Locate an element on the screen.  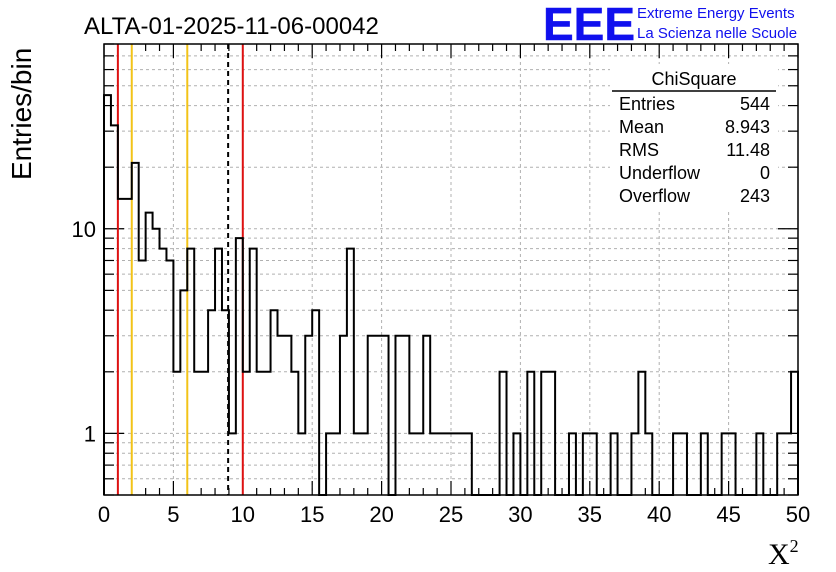
stats-value: 544 is located at coordinates (755, 104).